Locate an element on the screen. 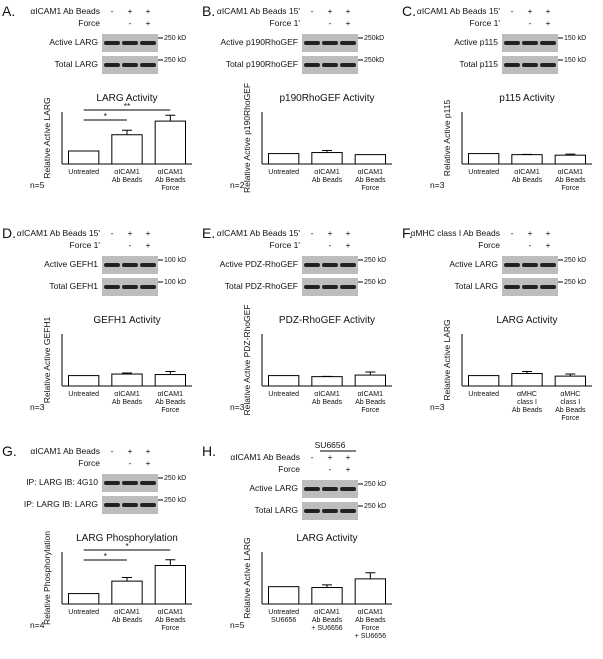 The height and width of the screenshot is (659, 603). treatment-label: Force 1' is located at coordinates (285, 245).